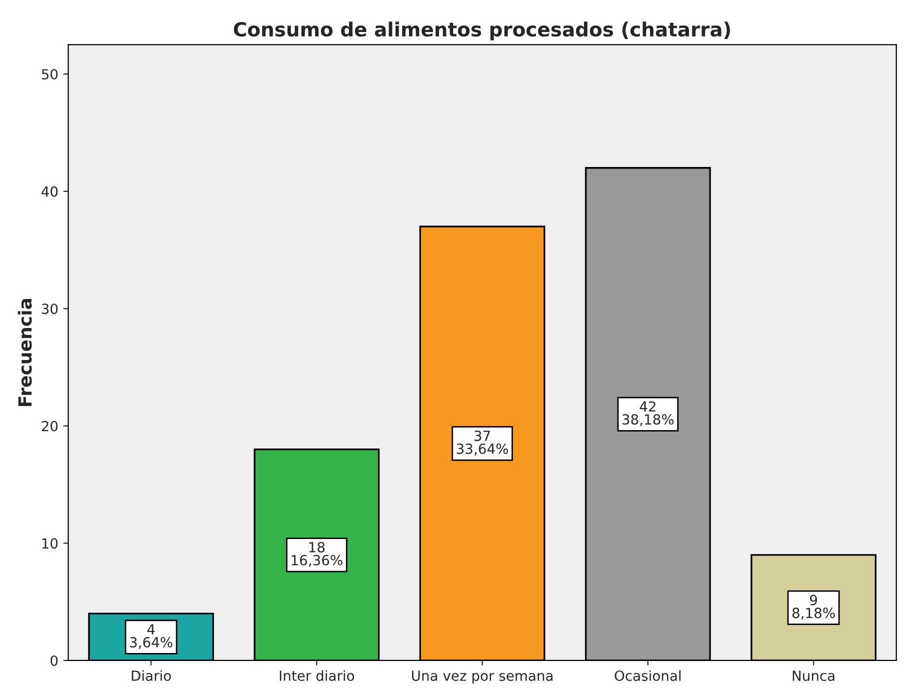 The image size is (910, 688). I want to click on y-tick-label: 30, so click(50, 309).